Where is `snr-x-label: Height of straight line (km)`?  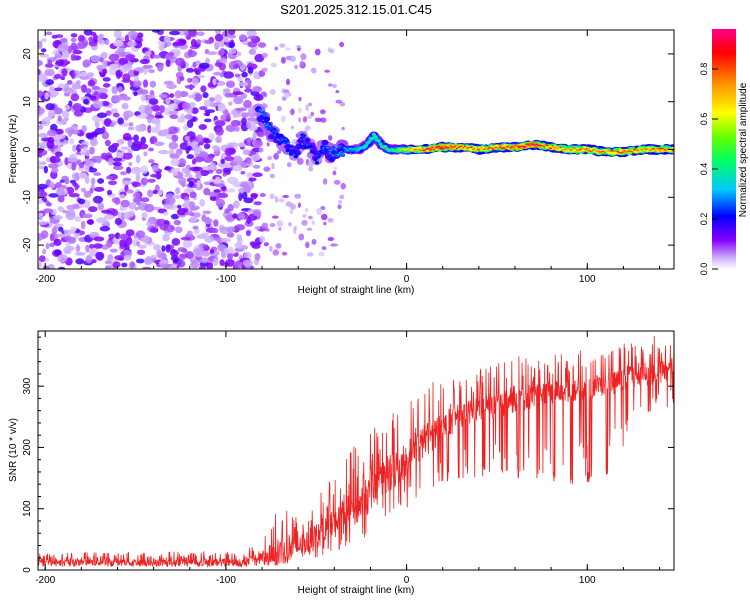
snr-x-label: Height of straight line (km) is located at coordinates (356, 590).